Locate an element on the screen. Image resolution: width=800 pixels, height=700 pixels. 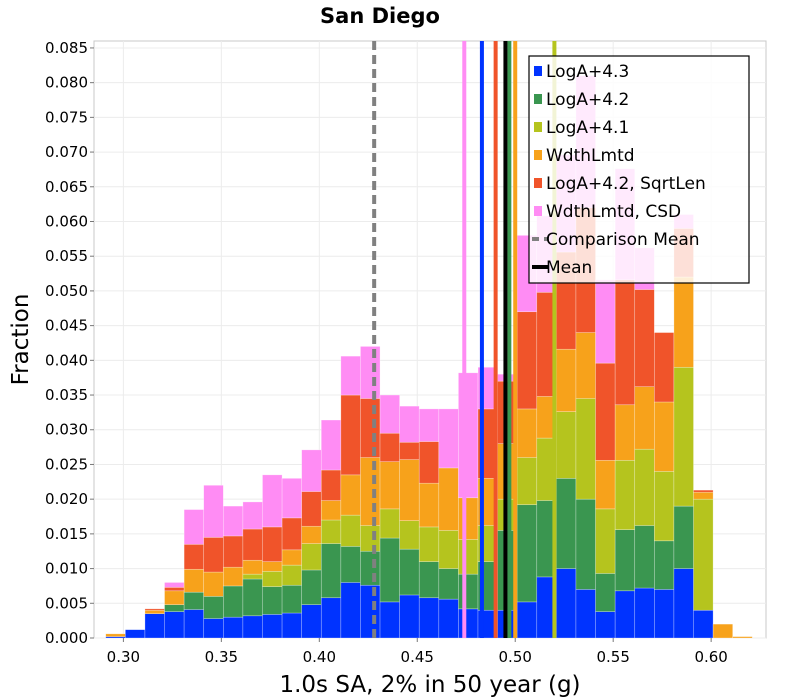
legend-label-wdthlmtd-csd: WdthLmtd, CSD is located at coordinates (613, 212).